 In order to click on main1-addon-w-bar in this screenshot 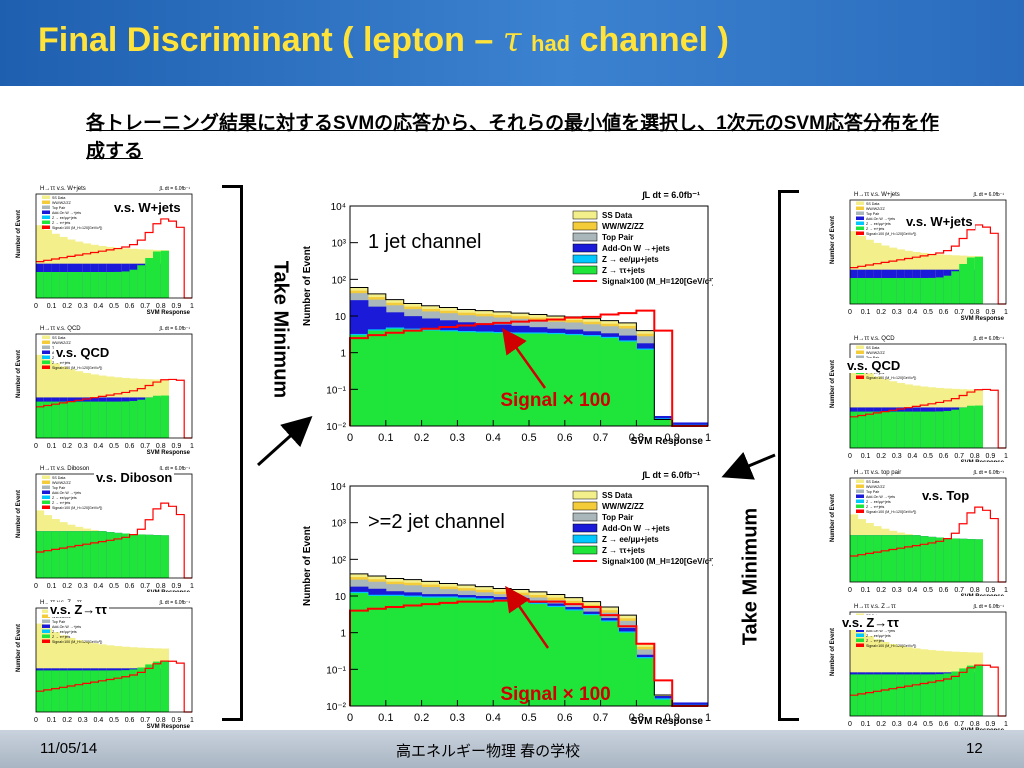, I will do `click(699, 424)`.